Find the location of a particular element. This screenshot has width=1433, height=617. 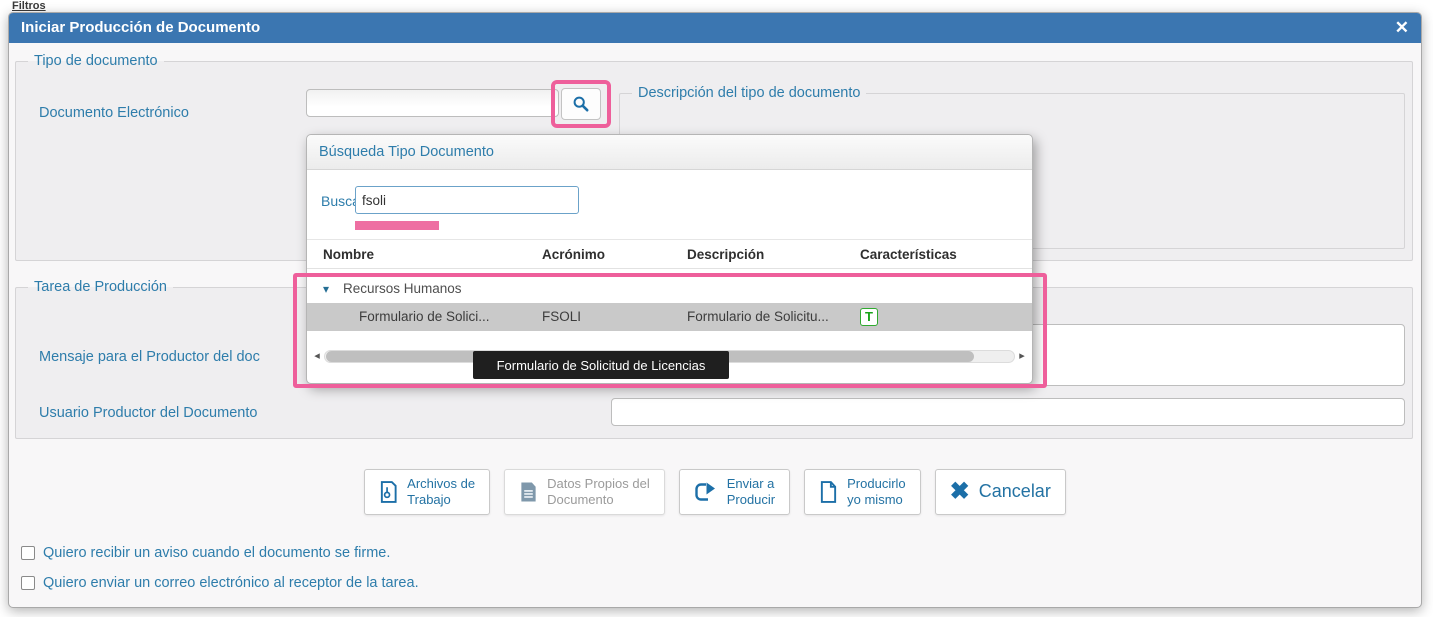

usuario-productor-input is located at coordinates (1008, 412).